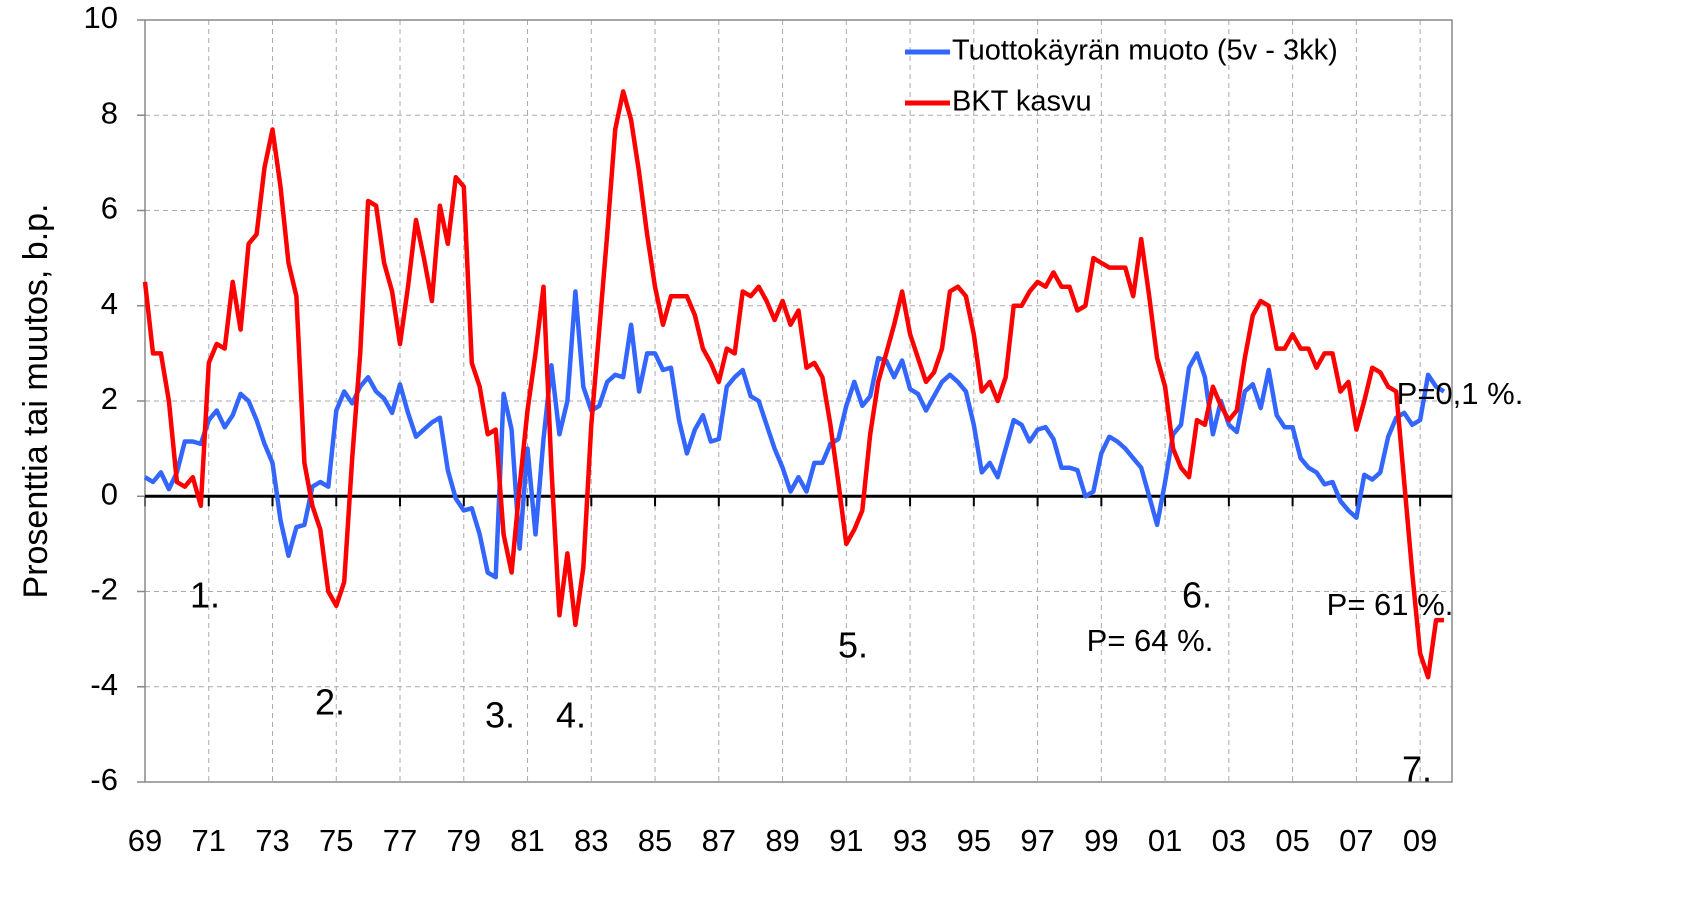 The image size is (1682, 923). Describe the element at coordinates (272, 840) in the screenshot. I see `x-tick-label: 73` at that location.